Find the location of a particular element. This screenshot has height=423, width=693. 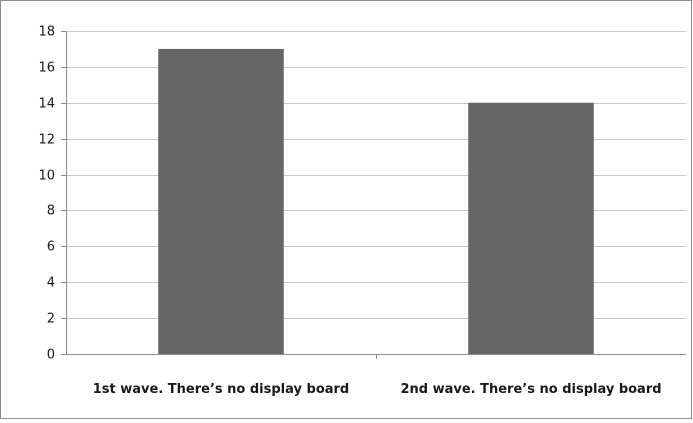

y-tick-label: 6 is located at coordinates (51, 247).